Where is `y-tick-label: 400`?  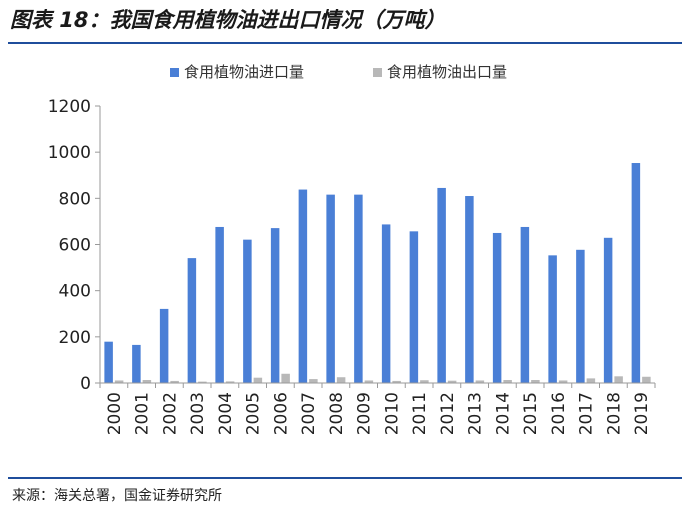 y-tick-label: 400 is located at coordinates (75, 292).